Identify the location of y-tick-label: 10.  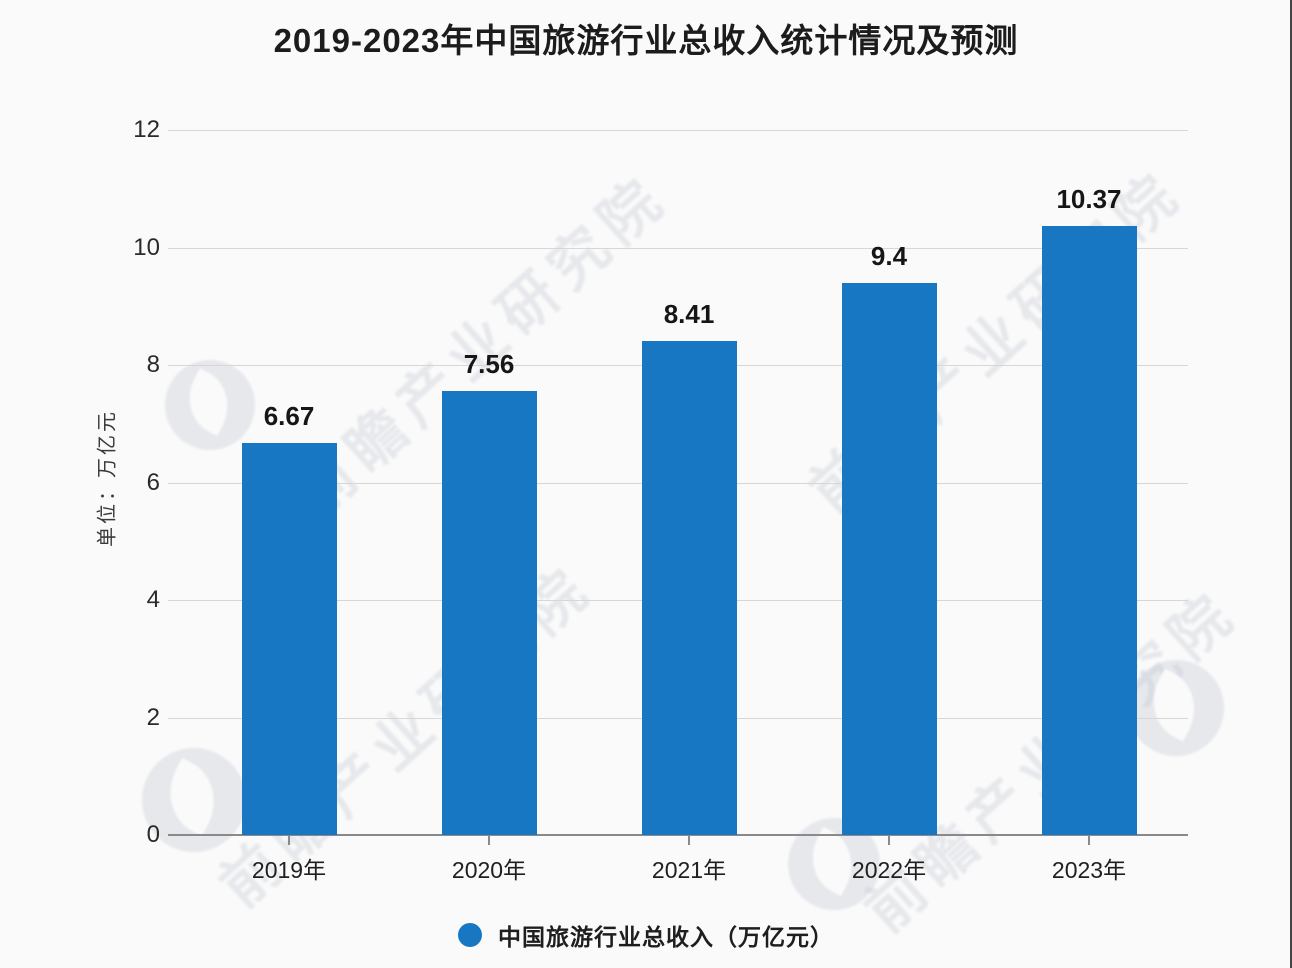
(146, 247).